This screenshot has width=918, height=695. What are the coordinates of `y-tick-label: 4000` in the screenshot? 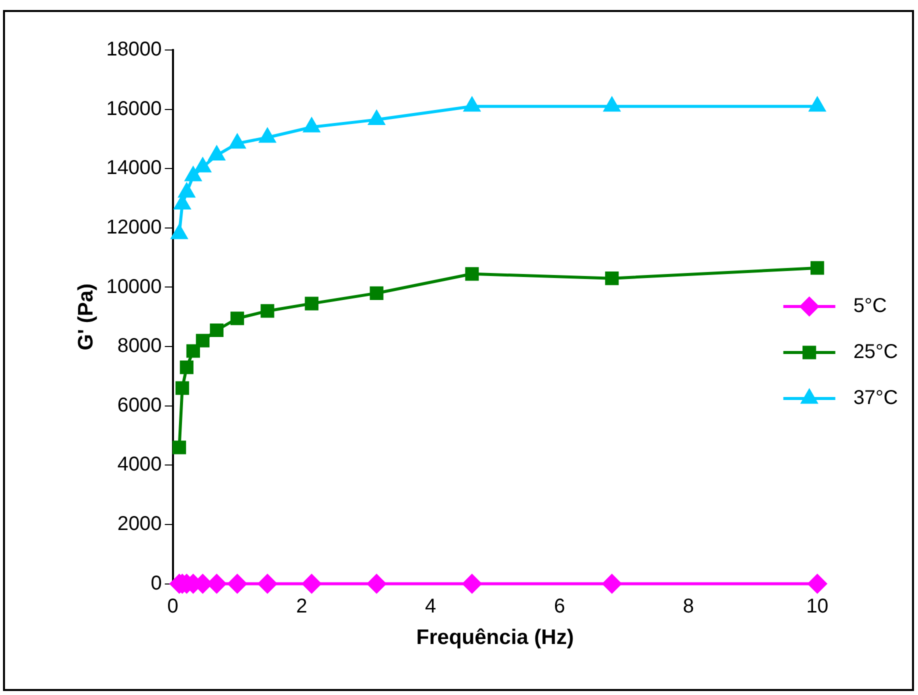 It's located at (139, 465).